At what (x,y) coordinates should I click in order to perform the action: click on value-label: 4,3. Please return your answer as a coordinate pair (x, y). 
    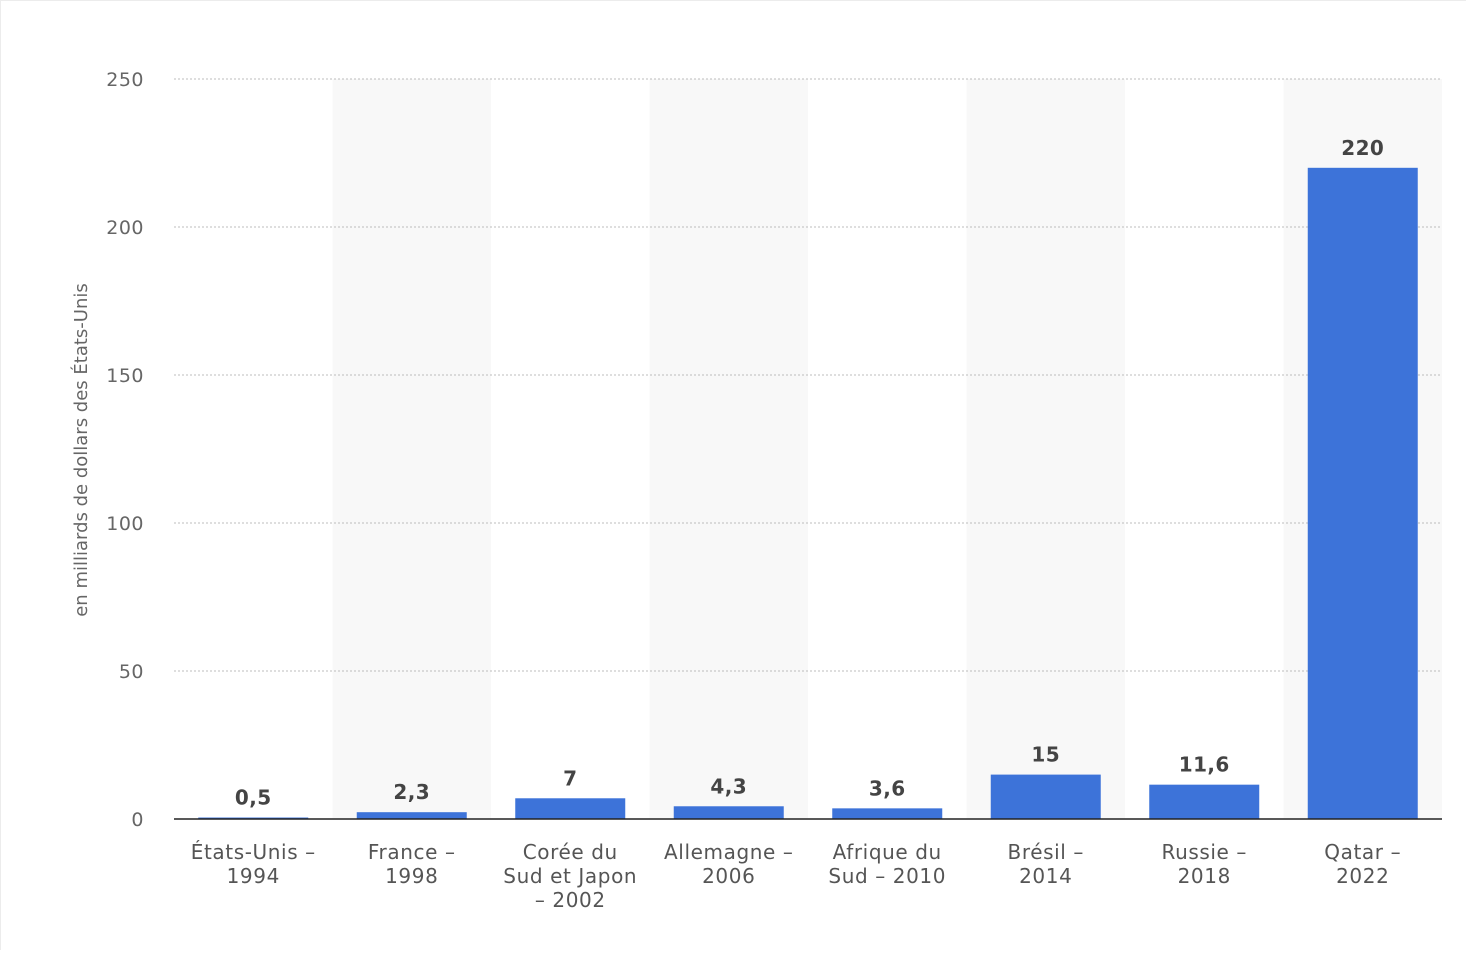
    Looking at the image, I should click on (728, 786).